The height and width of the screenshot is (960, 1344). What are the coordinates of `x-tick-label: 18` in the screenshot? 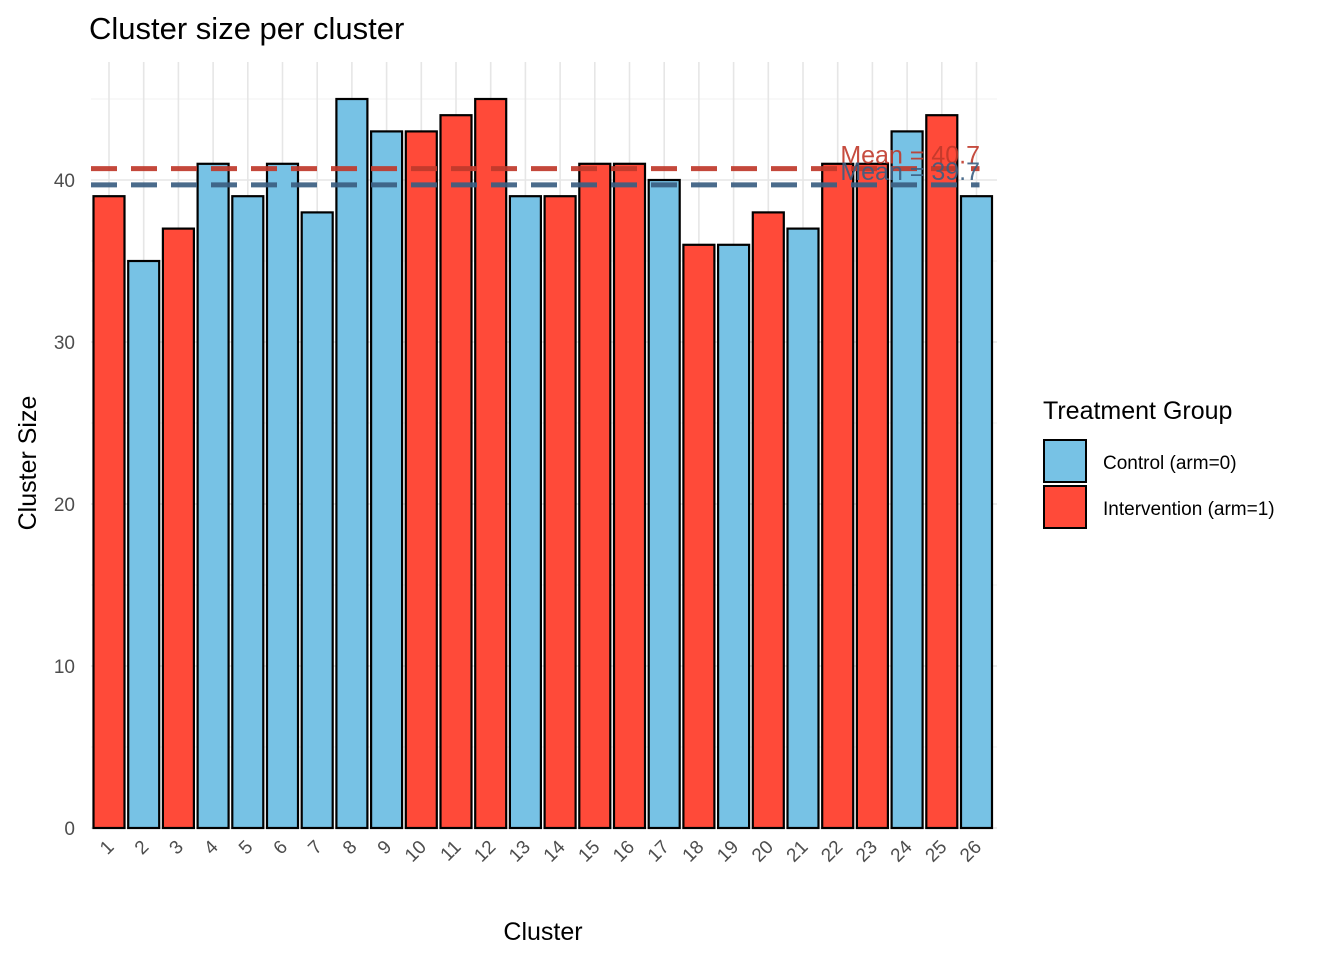 It's located at (694, 852).